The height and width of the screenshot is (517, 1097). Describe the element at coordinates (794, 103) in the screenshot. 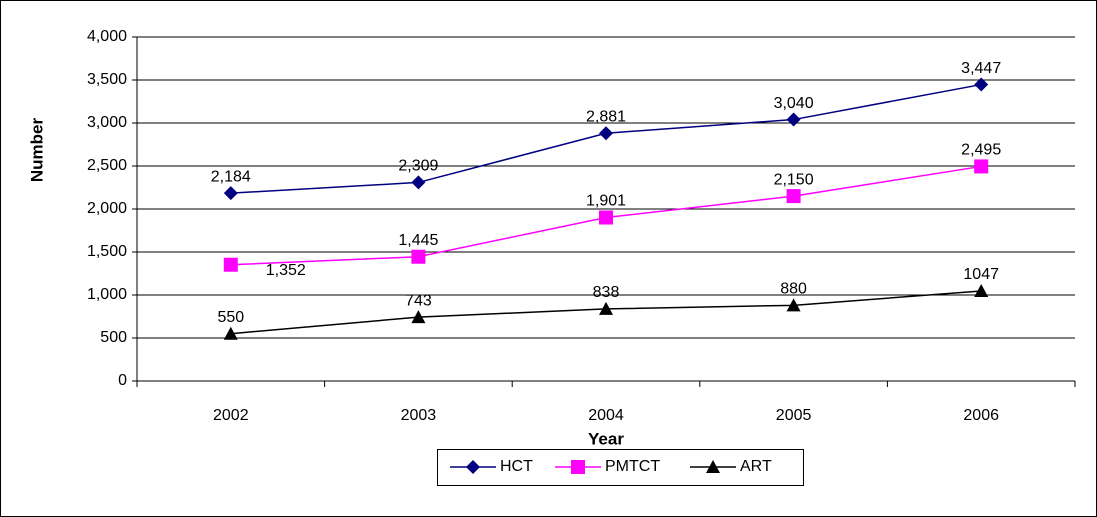

I see `data-label: 3,040` at that location.